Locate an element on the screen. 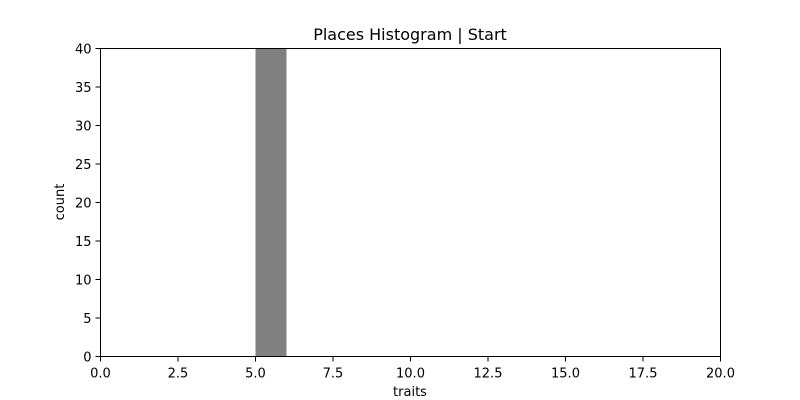 Image resolution: width=800 pixels, height=400 pixels. x-tick-label: 17.5 is located at coordinates (643, 374).